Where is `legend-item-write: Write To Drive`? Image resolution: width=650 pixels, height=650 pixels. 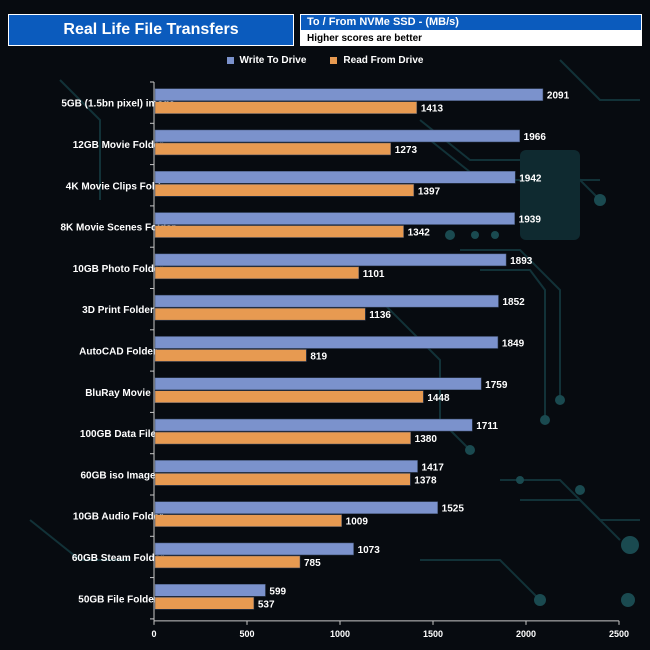 legend-item-write: Write To Drive is located at coordinates (266, 60).